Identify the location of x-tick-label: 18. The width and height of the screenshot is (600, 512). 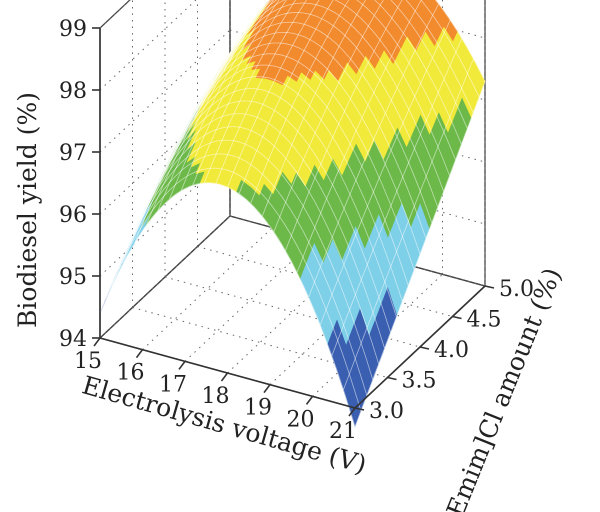
(216, 396).